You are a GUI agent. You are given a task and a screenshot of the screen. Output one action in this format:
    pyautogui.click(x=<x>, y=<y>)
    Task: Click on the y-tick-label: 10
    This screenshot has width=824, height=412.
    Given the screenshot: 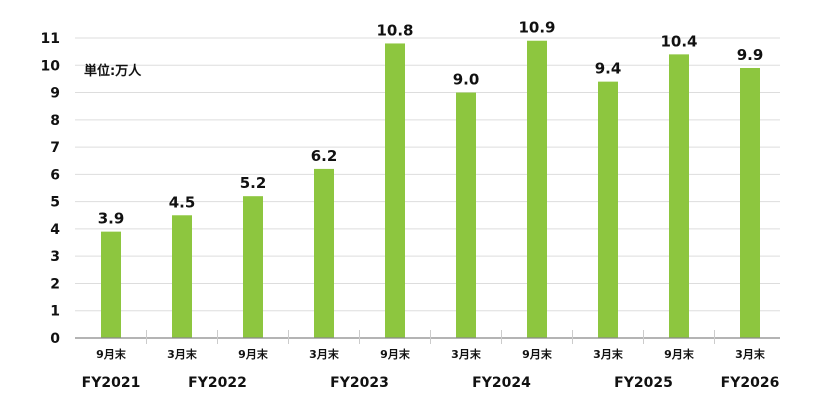 What is the action you would take?
    pyautogui.click(x=51, y=66)
    